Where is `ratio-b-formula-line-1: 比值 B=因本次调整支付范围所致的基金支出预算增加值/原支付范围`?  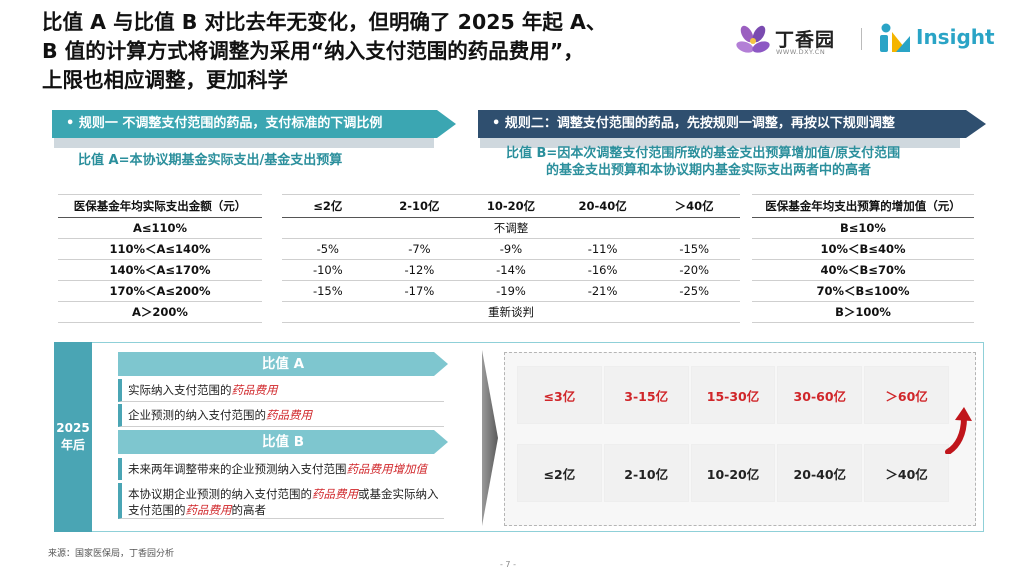
ratio-b-formula-line-1: 比值 B=因本次调整支付范围所致的基金支出预算增加值/原支付范围 is located at coordinates (703, 153).